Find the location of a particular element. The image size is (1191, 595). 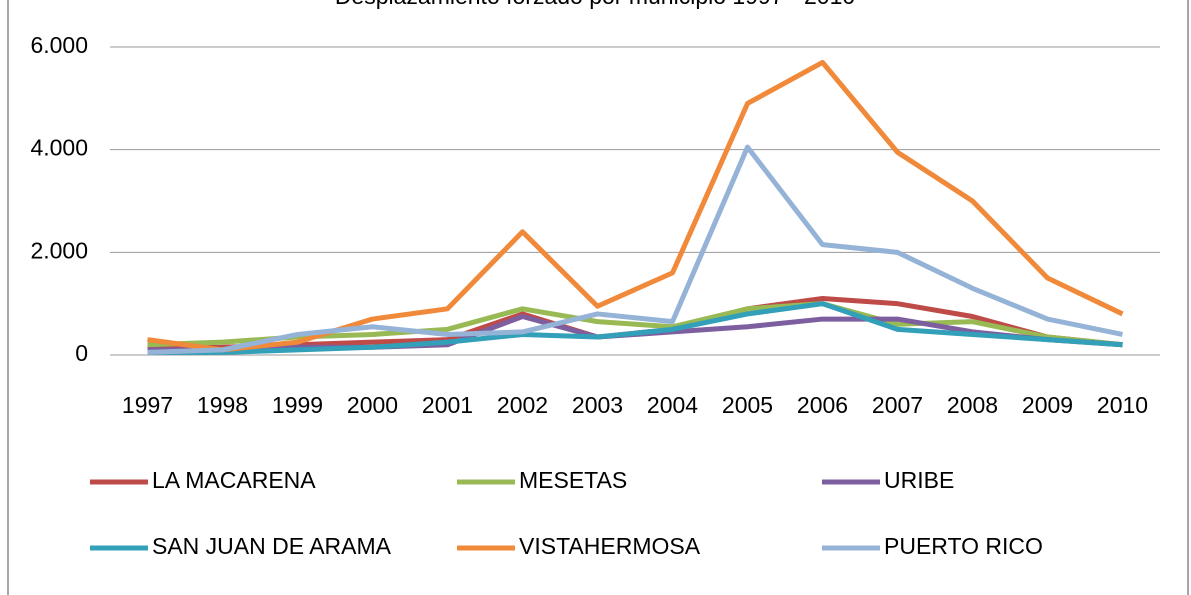

legend-label: SAN JUAN DE ARAMA is located at coordinates (272, 546).